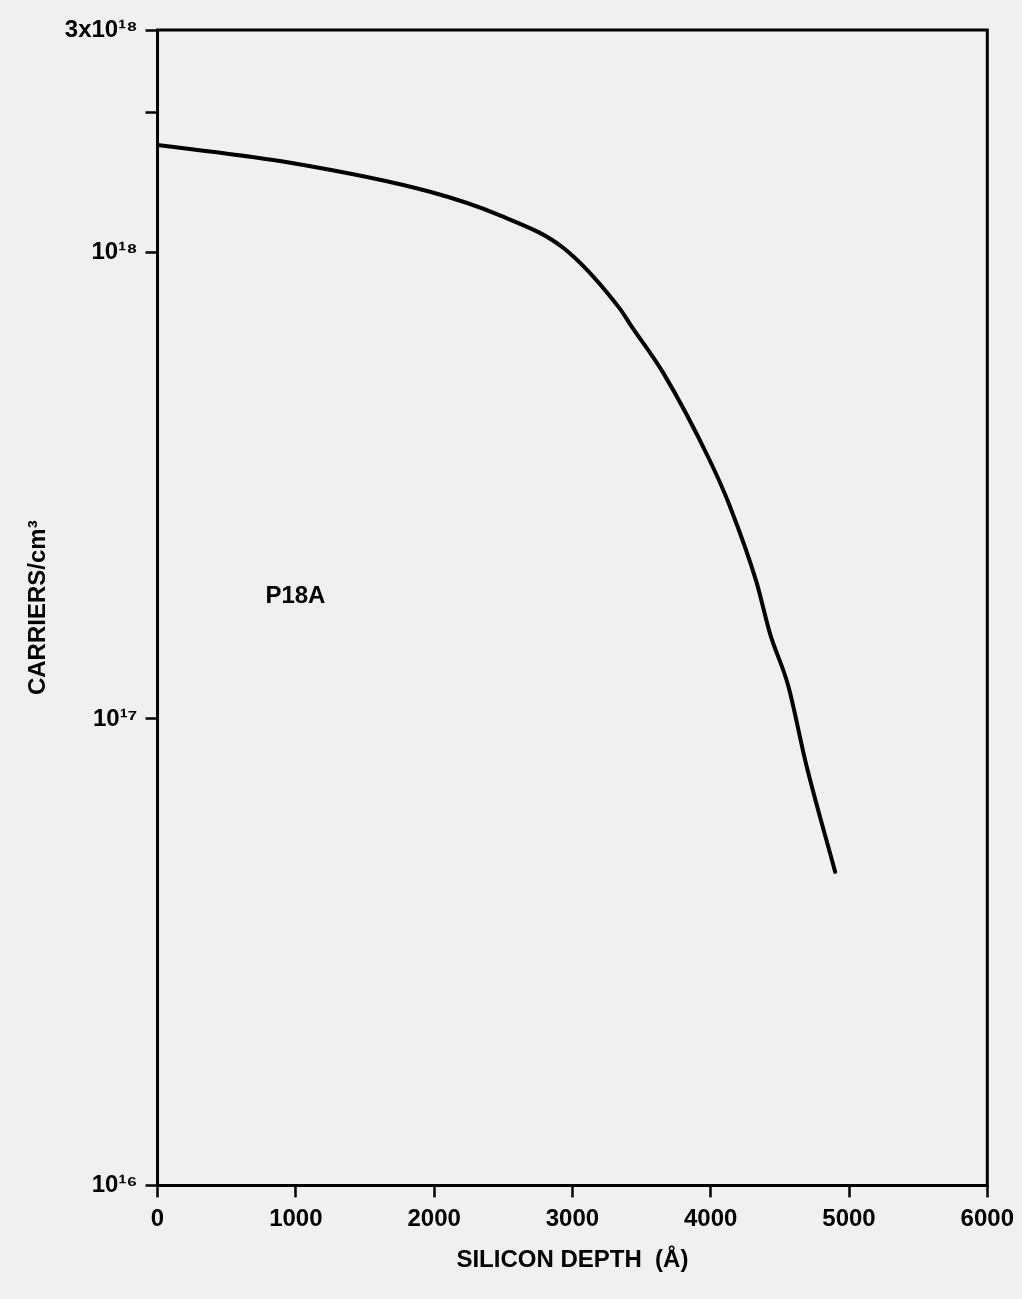  What do you see at coordinates (711, 1218) in the screenshot?
I see `x-tick-label: 4000` at bounding box center [711, 1218].